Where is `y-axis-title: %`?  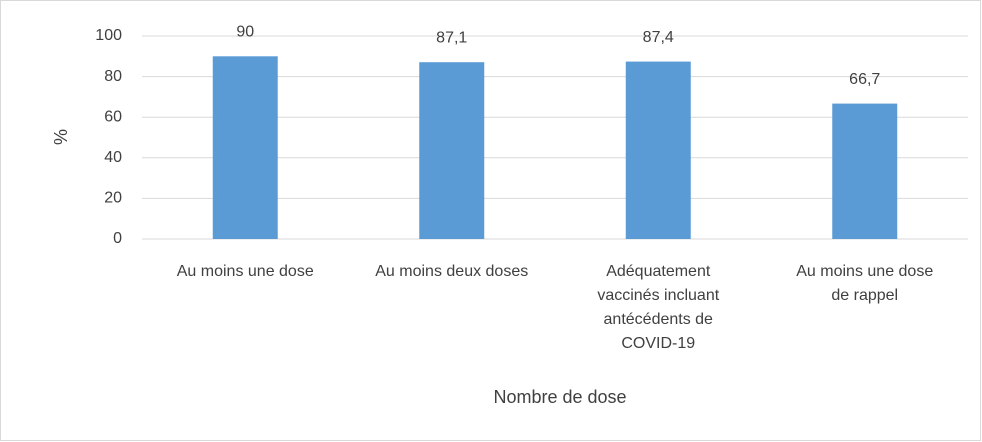
y-axis-title: % is located at coordinates (61, 137).